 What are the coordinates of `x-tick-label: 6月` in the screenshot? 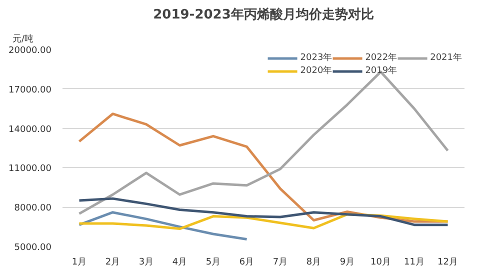 It's located at (246, 263).